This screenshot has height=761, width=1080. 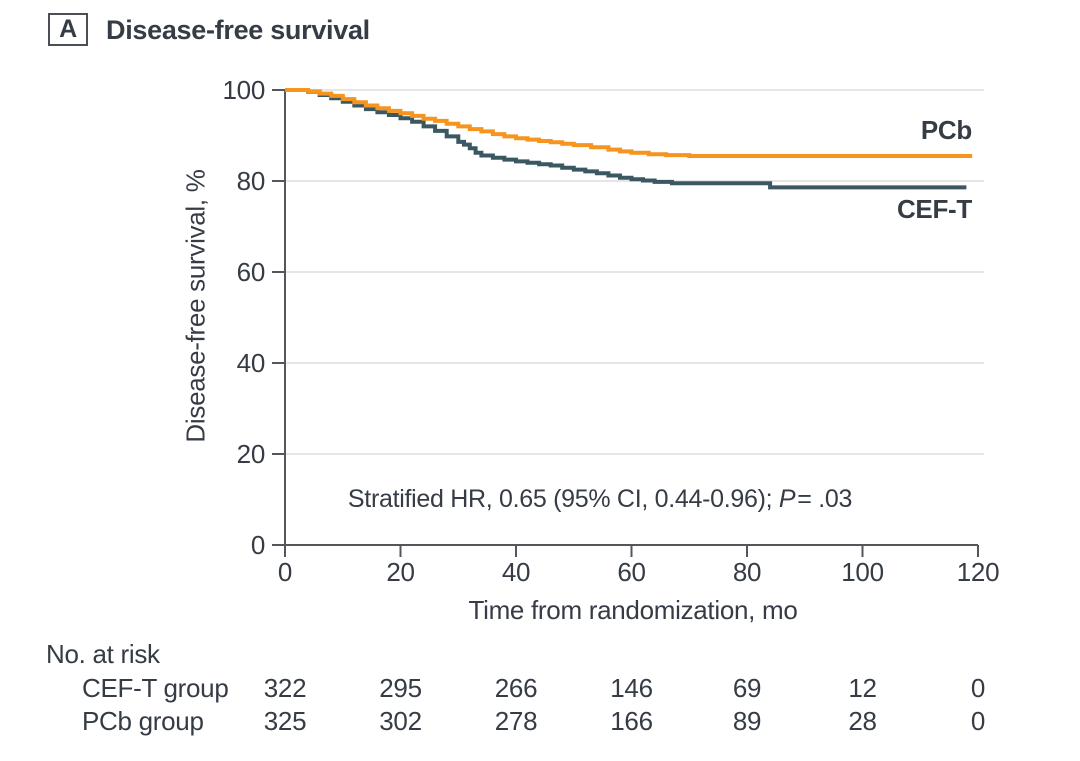 What do you see at coordinates (143, 721) in the screenshot?
I see `risk-row-label-pcb: PCb group` at bounding box center [143, 721].